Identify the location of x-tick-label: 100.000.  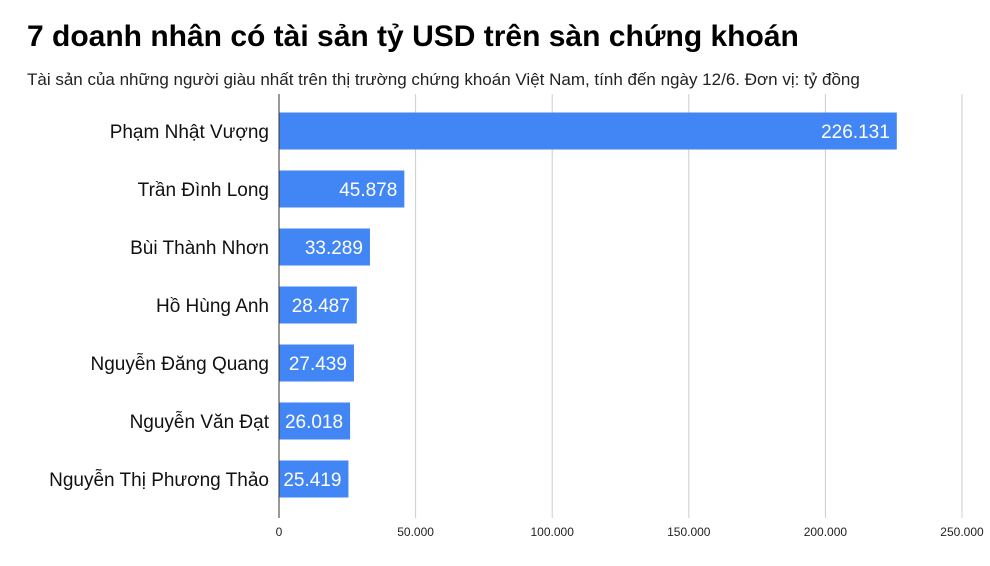
(553, 532).